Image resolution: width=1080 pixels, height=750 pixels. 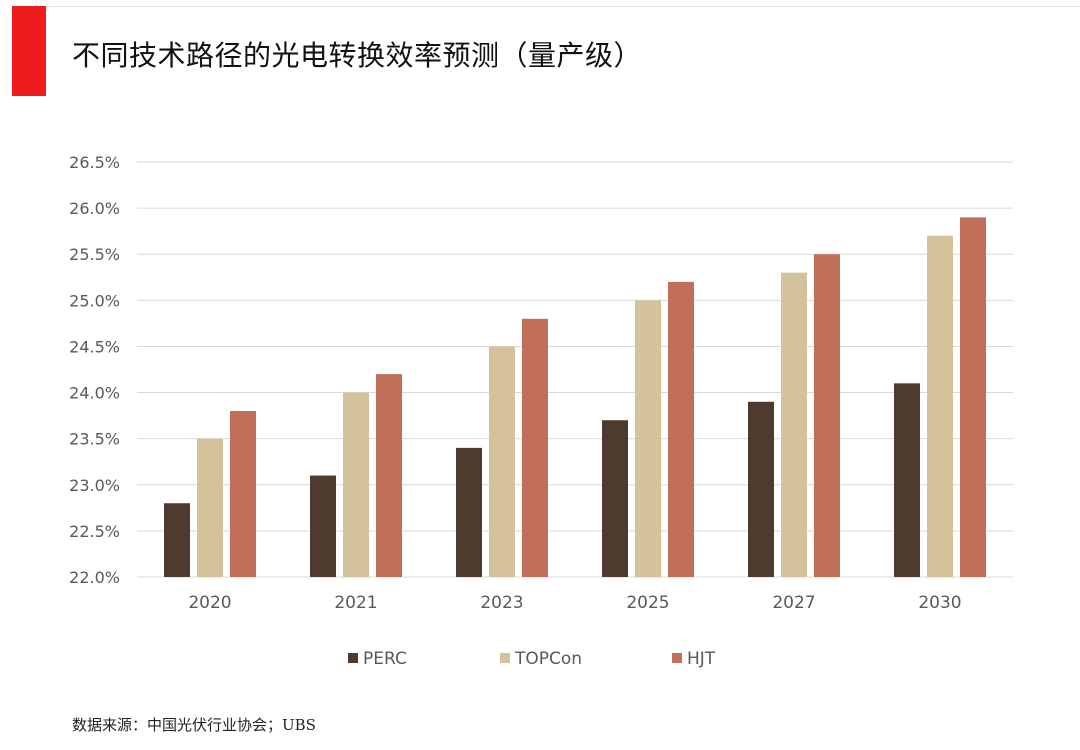 What do you see at coordinates (389, 475) in the screenshot?
I see `bar-hjt-2021` at bounding box center [389, 475].